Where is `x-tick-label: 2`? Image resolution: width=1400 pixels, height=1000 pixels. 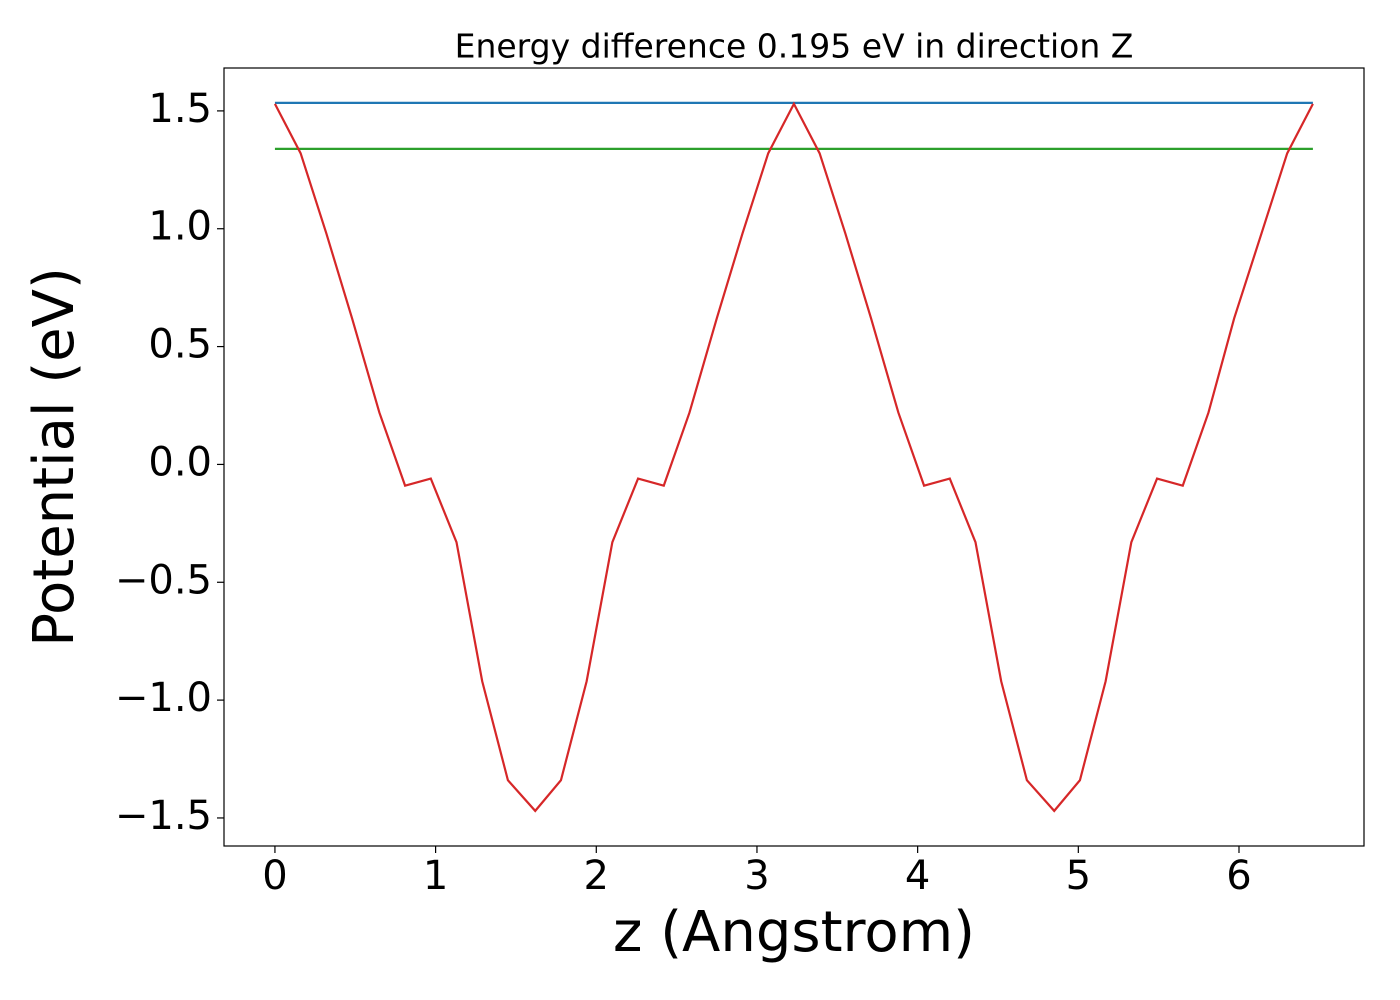
x-tick-label: 2 is located at coordinates (596, 876).